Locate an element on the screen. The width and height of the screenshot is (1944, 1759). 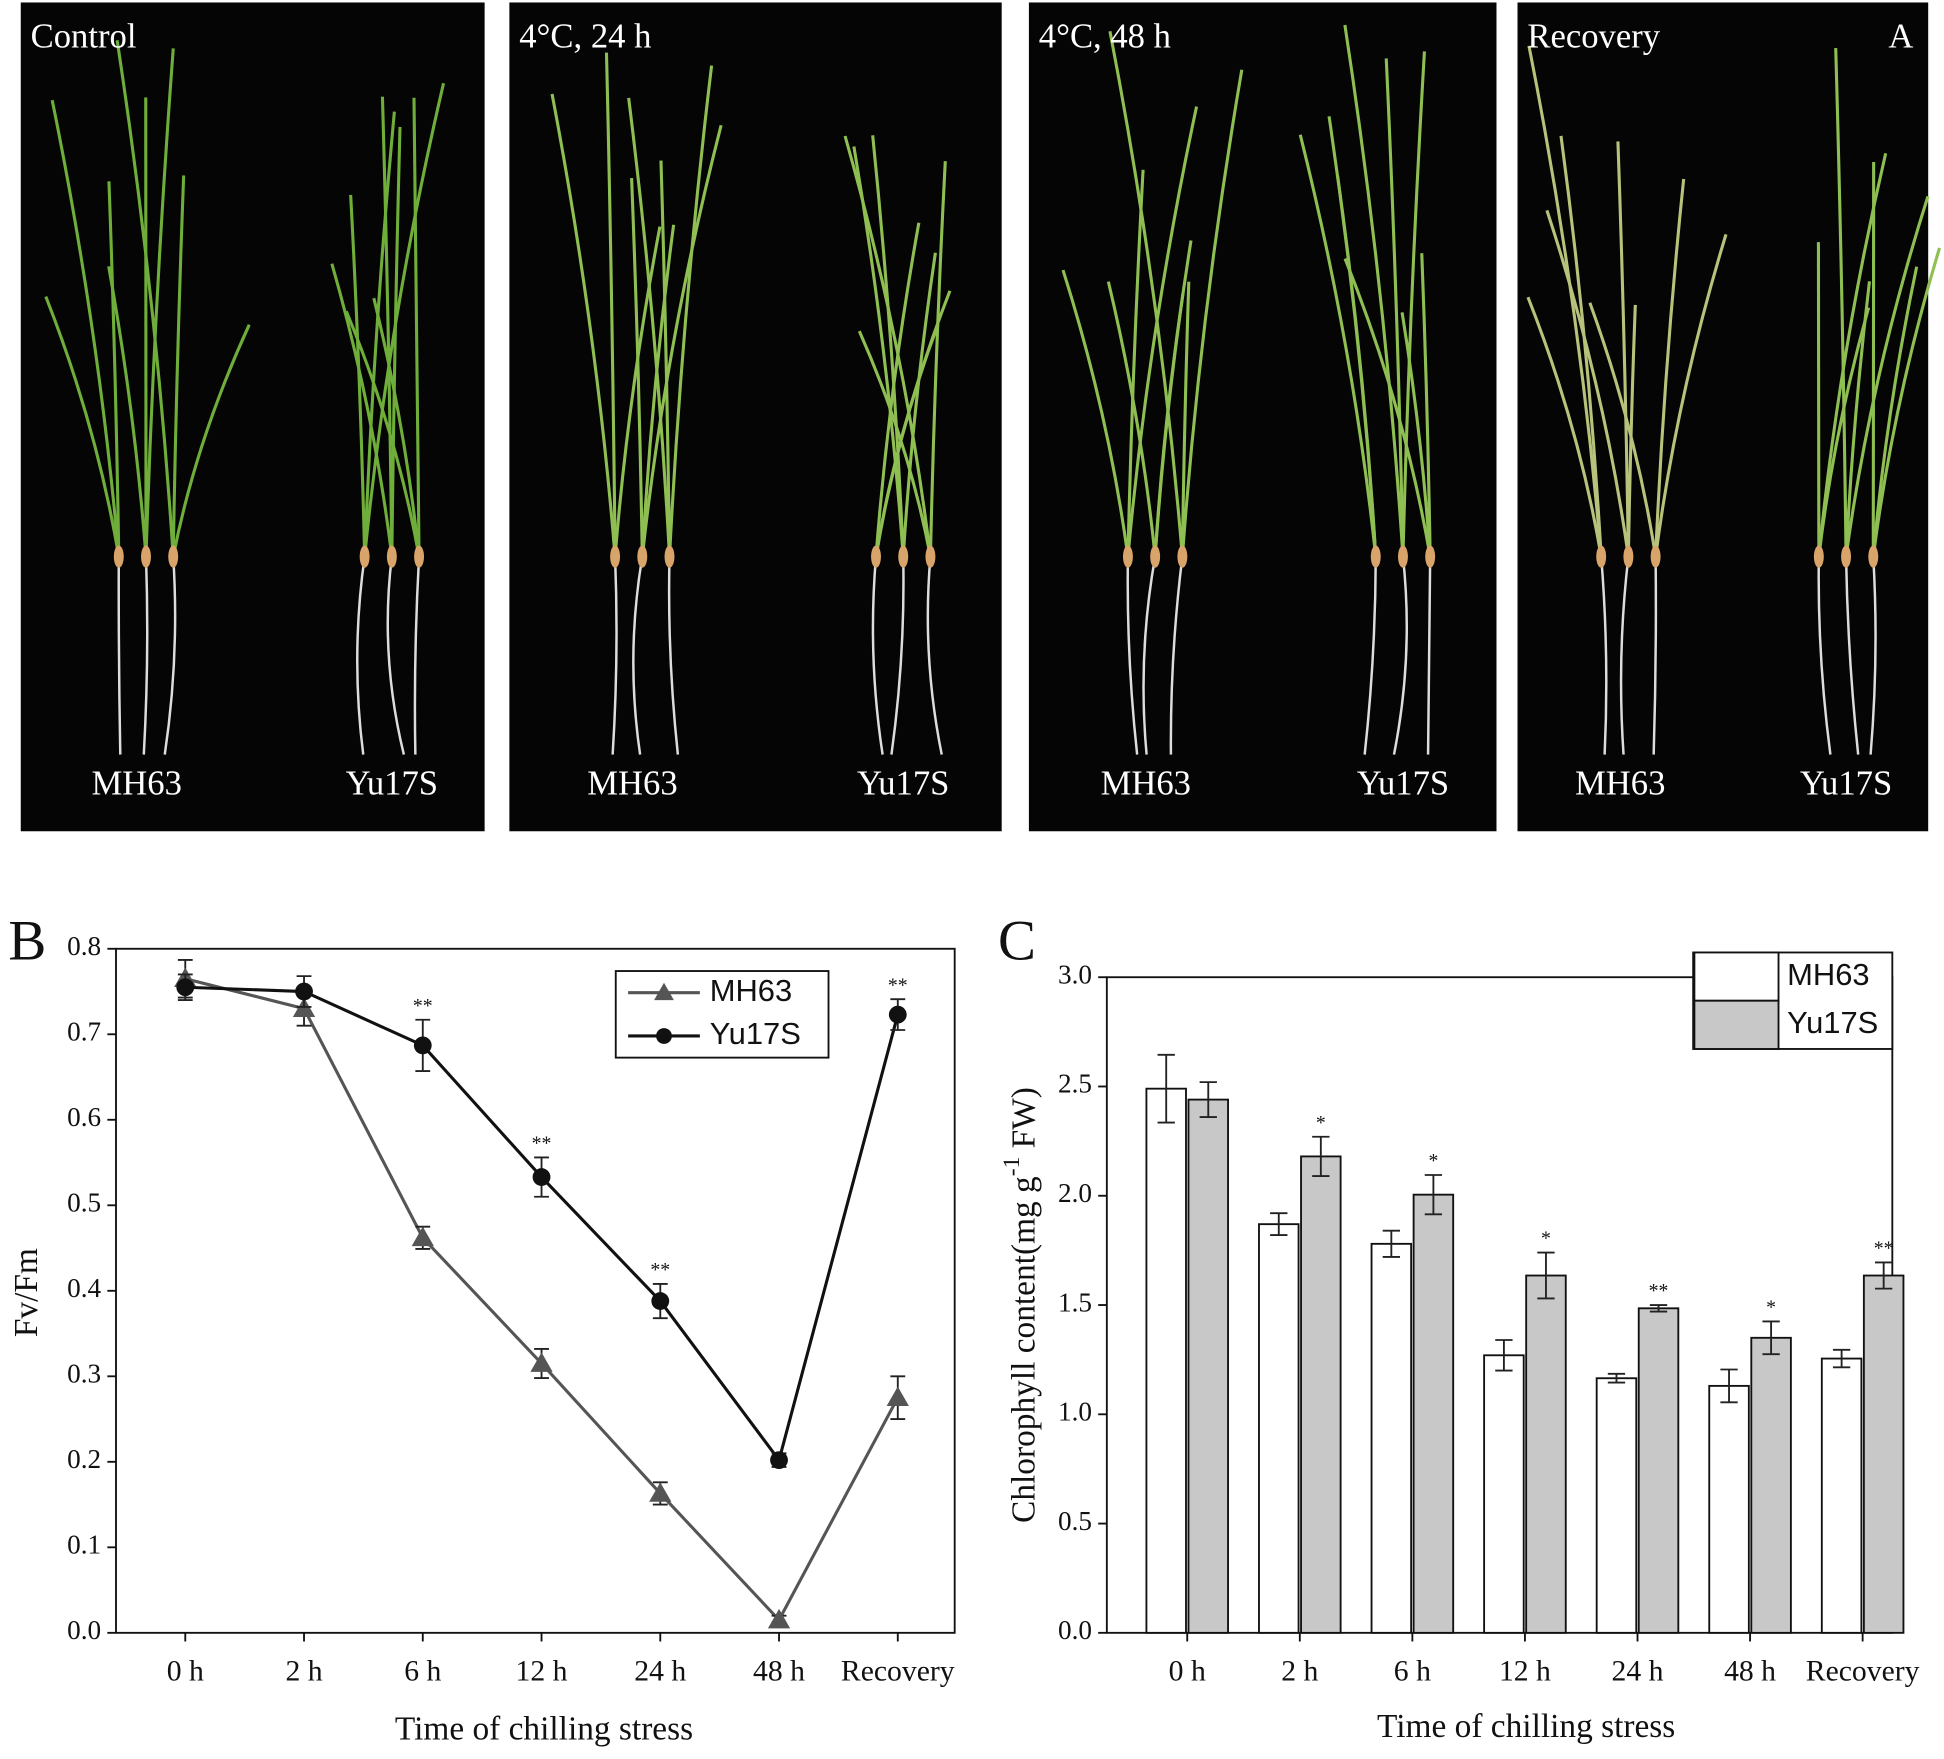
y-tick-label: 0.4 is located at coordinates (84, 1288).